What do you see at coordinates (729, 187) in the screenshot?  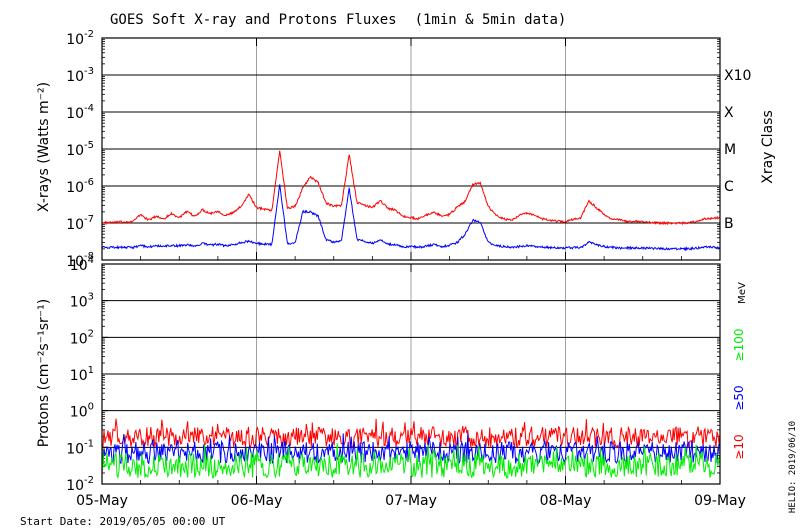 I see `xray-class-label: C` at bounding box center [729, 187].